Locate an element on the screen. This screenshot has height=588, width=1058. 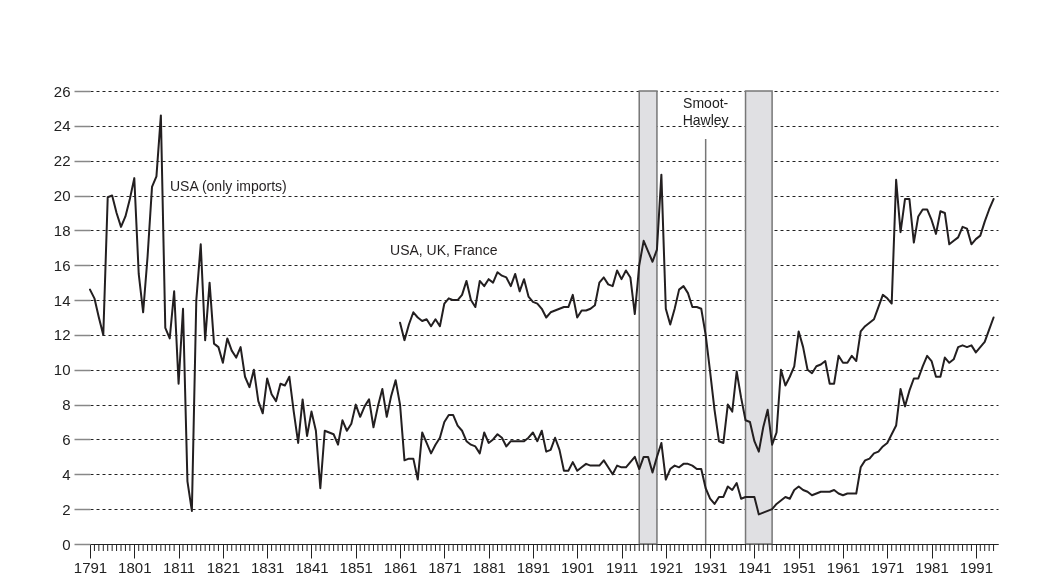
x-tick-label: 1971 is located at coordinates (888, 567).